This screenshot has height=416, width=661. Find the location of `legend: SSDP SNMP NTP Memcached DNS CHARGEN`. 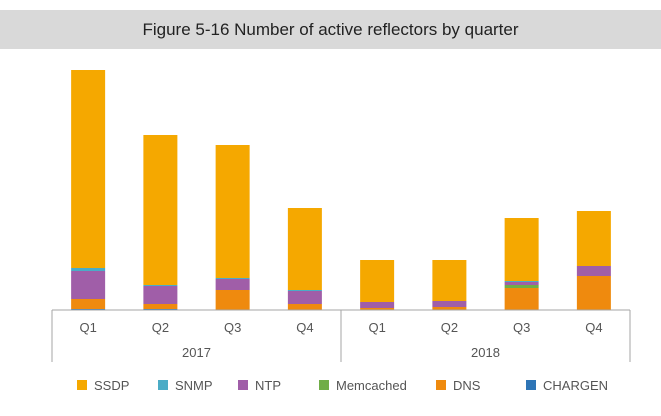

legend: SSDP SNMP NTP Memcached DNS CHARGEN is located at coordinates (342, 385).